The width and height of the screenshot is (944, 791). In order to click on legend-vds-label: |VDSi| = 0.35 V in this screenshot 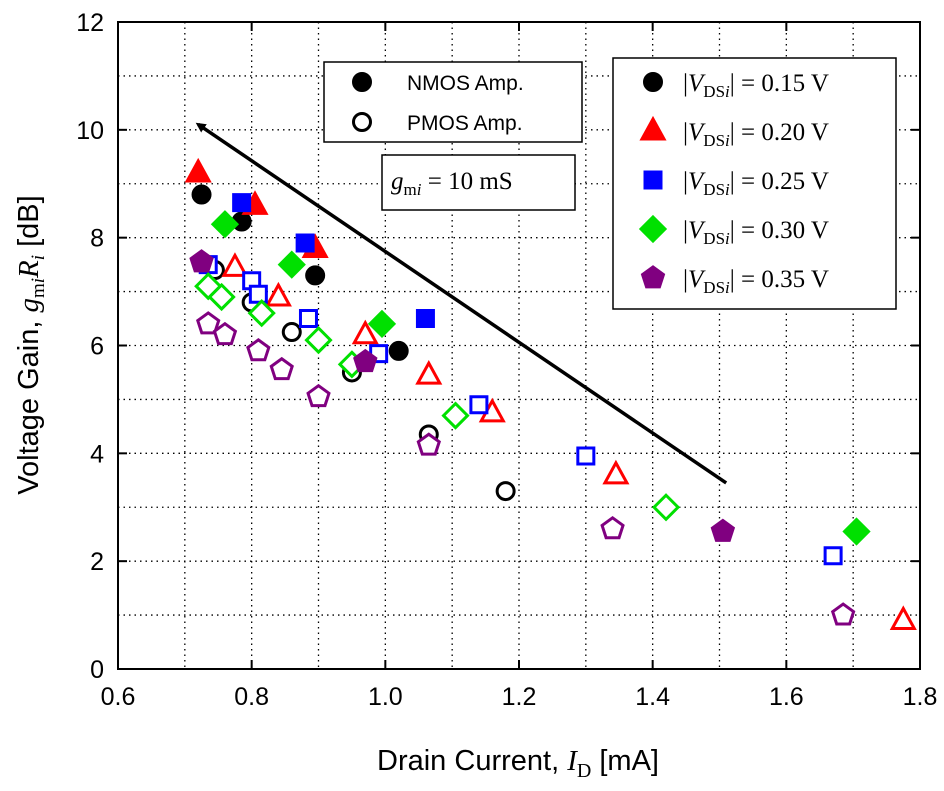, I will do `click(756, 281)`.